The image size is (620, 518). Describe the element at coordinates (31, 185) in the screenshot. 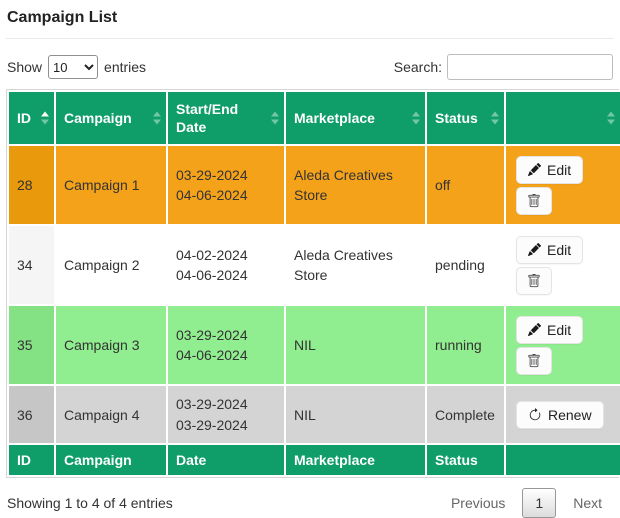

I see `cell-id: 28` at that location.